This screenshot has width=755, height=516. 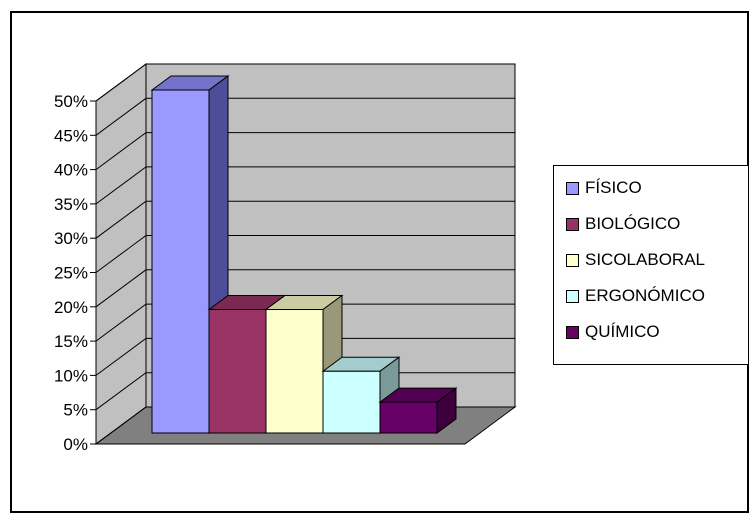 I want to click on legend-item-ergonomico: ERGONÓMICO, so click(x=635, y=296).